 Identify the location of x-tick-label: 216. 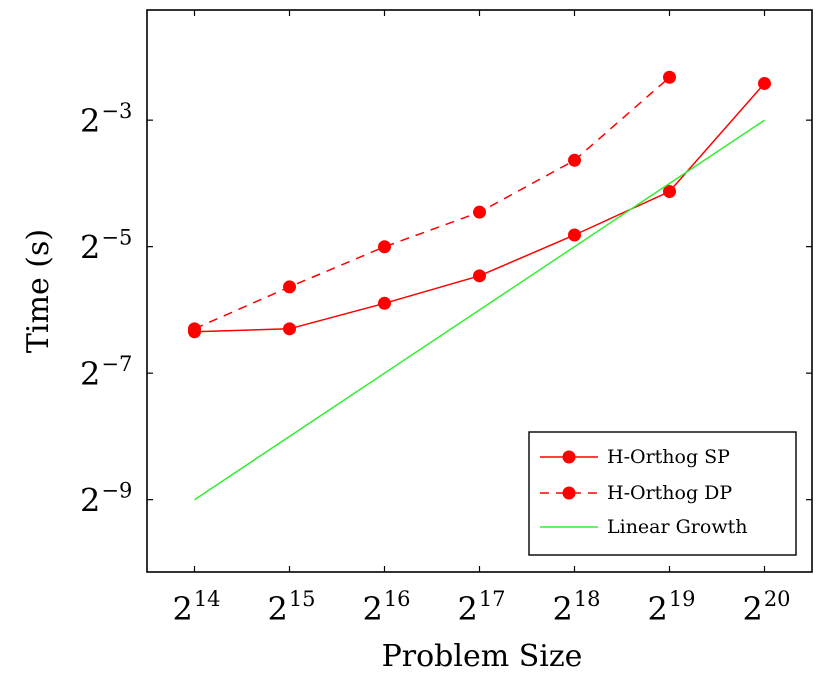
(386, 607).